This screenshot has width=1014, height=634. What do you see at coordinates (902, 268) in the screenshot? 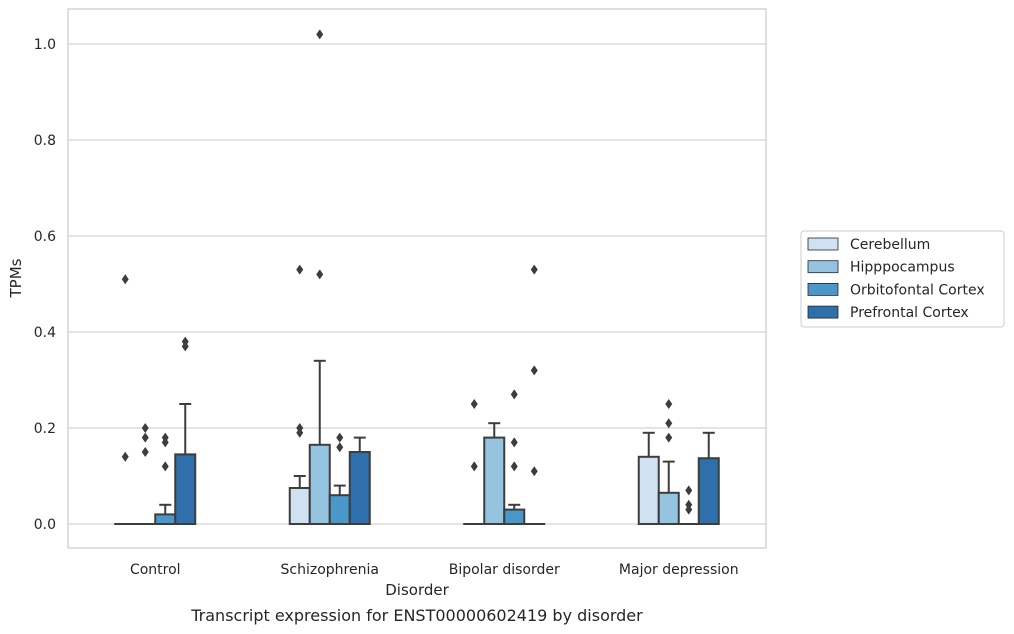
I see `legend-label: Hipppocampus` at bounding box center [902, 268].